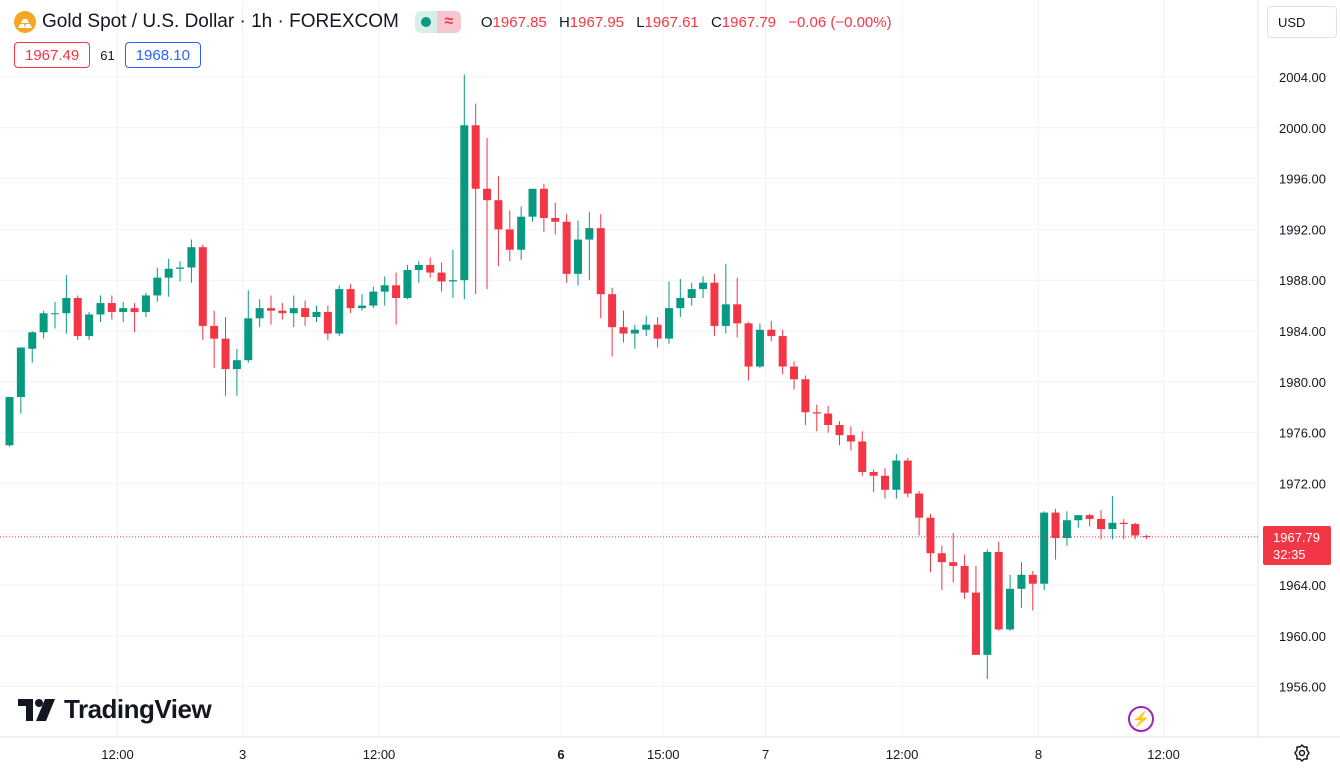 Image resolution: width=1340 pixels, height=772 pixels. What do you see at coordinates (448, 22) in the screenshot?
I see `wave-icon: ≈` at bounding box center [448, 22].